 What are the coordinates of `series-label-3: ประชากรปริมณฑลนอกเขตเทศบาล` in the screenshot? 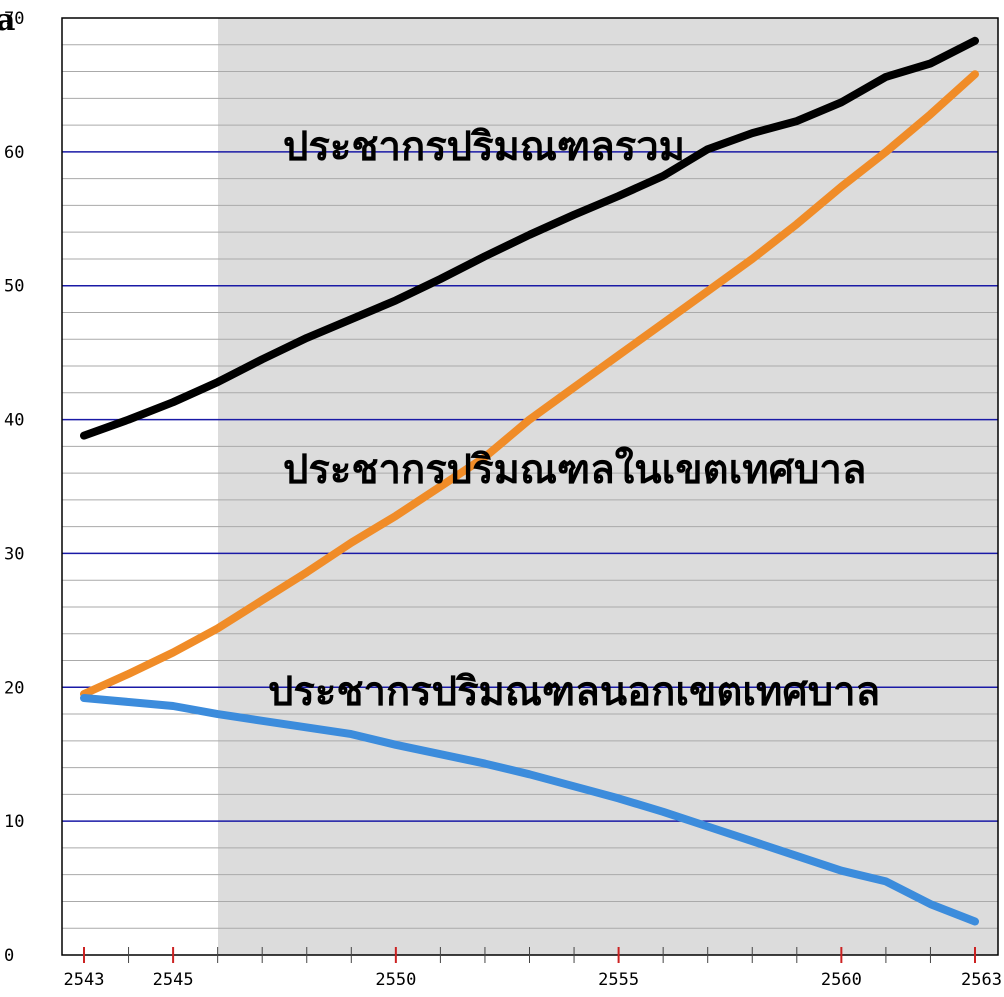 It's located at (574, 691).